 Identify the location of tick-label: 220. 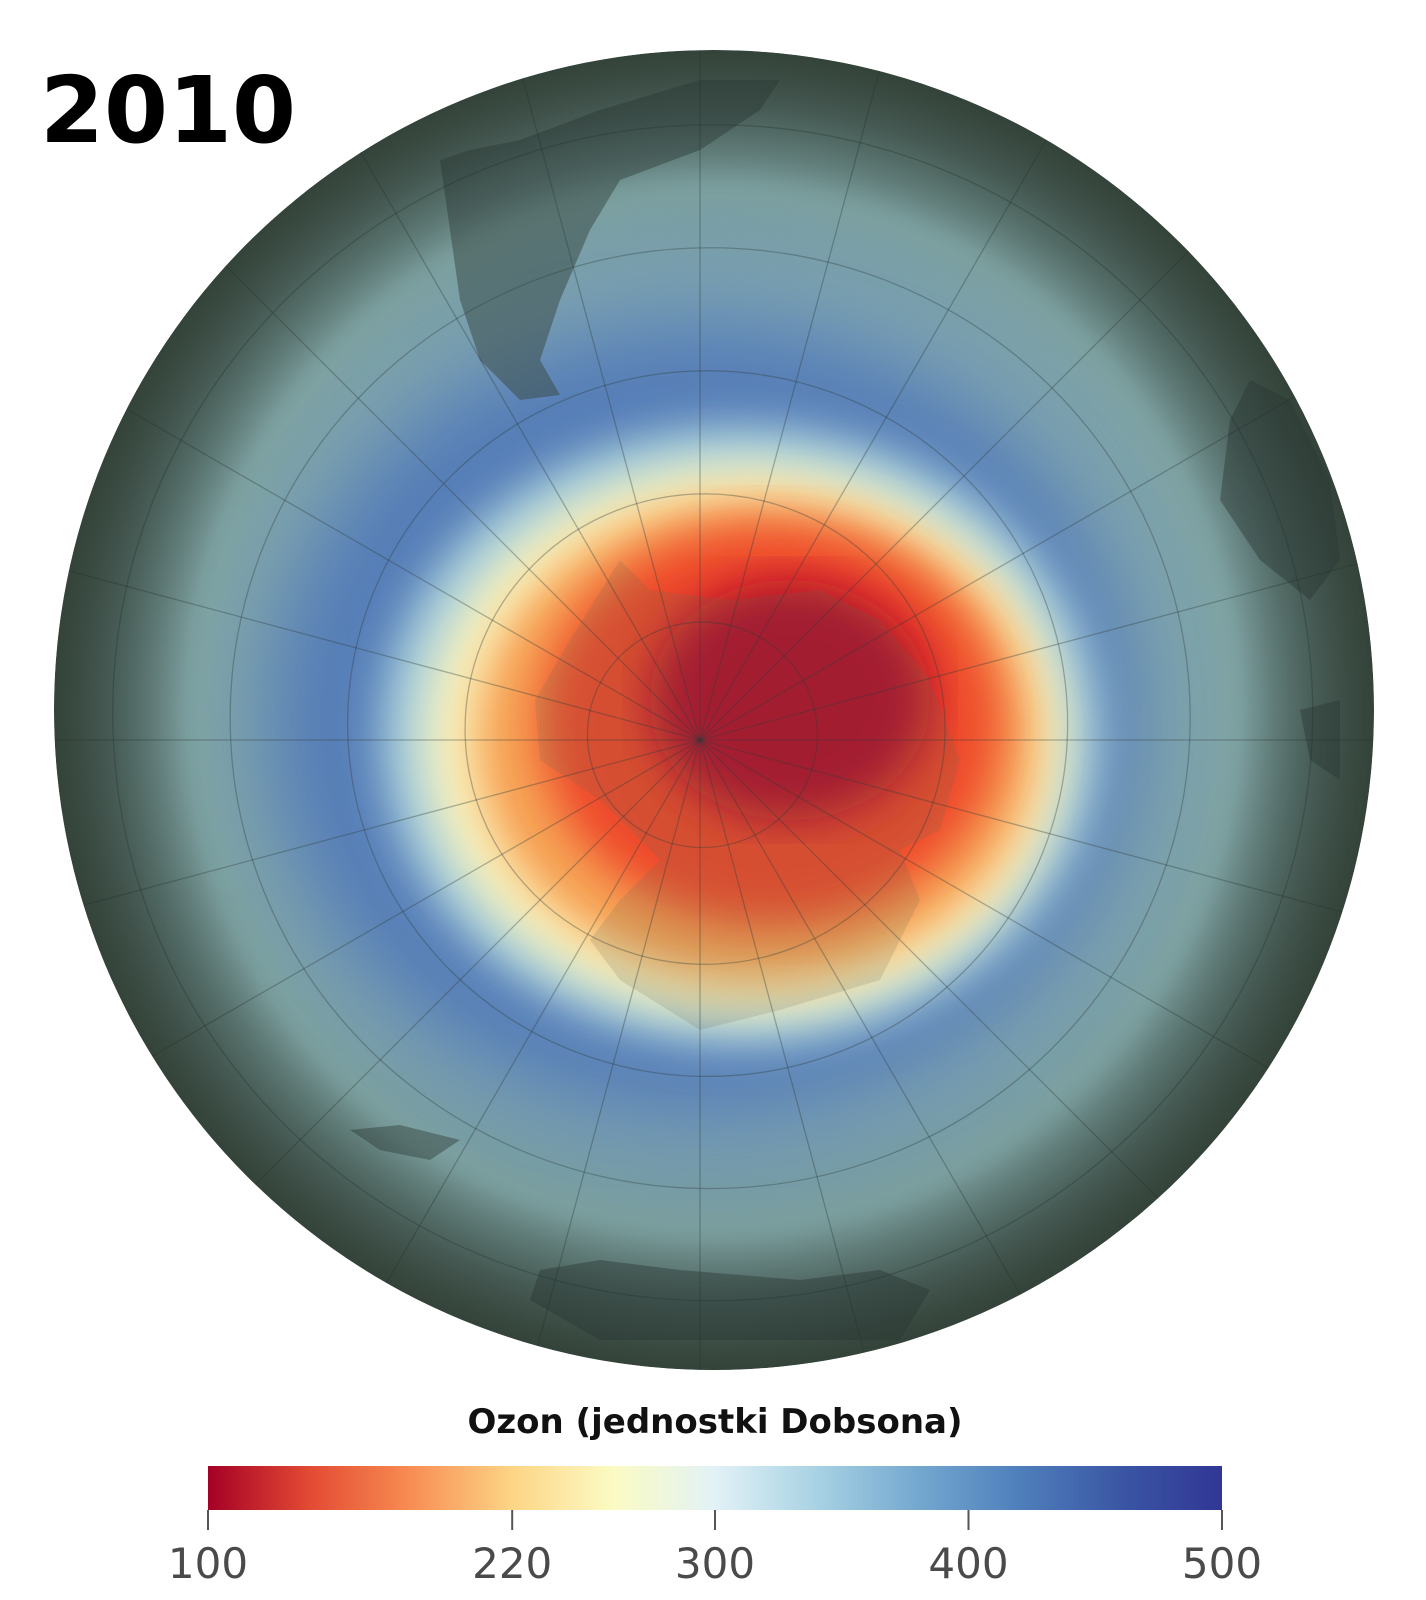
(512, 1563).